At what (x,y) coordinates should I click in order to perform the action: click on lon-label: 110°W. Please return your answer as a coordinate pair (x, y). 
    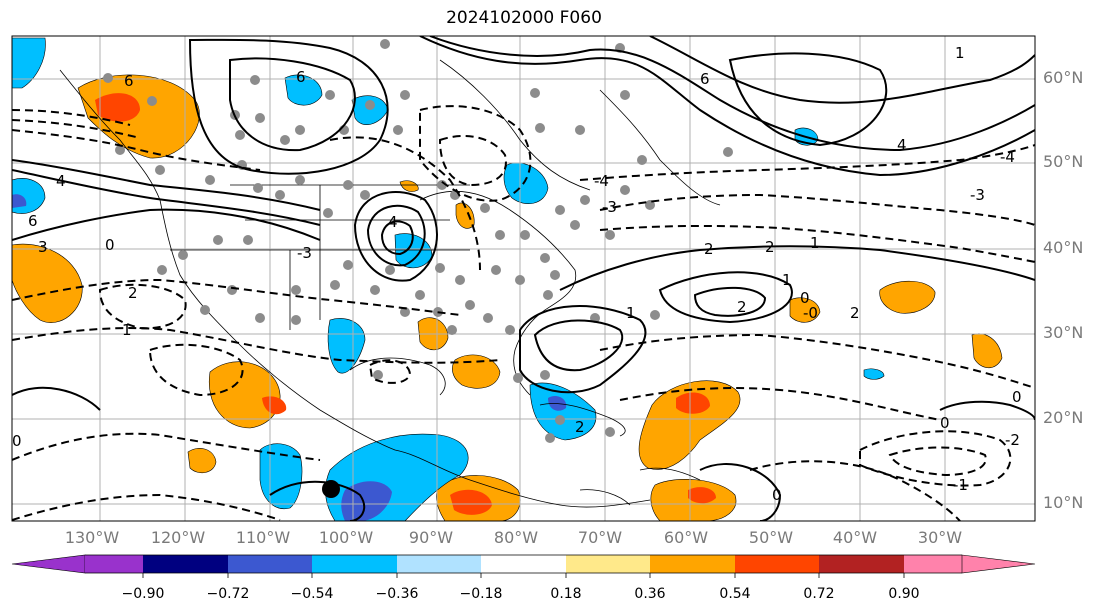
    Looking at the image, I should click on (263, 537).